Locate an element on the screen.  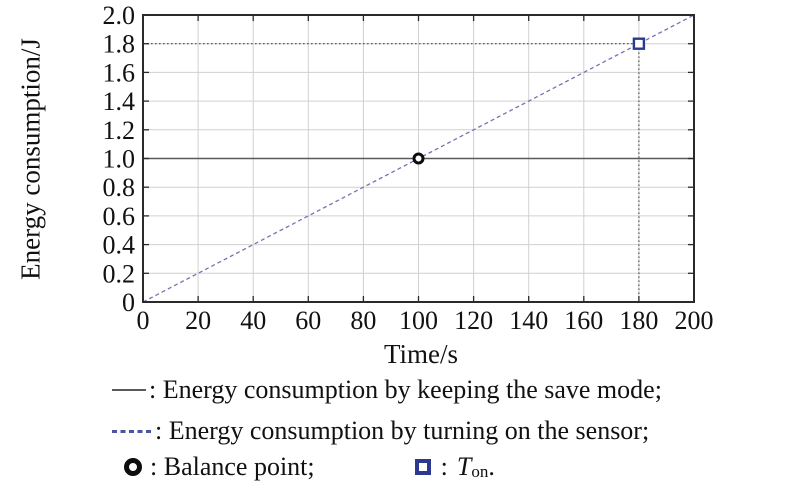
y-tick-label: 1.8 is located at coordinates (119, 44).